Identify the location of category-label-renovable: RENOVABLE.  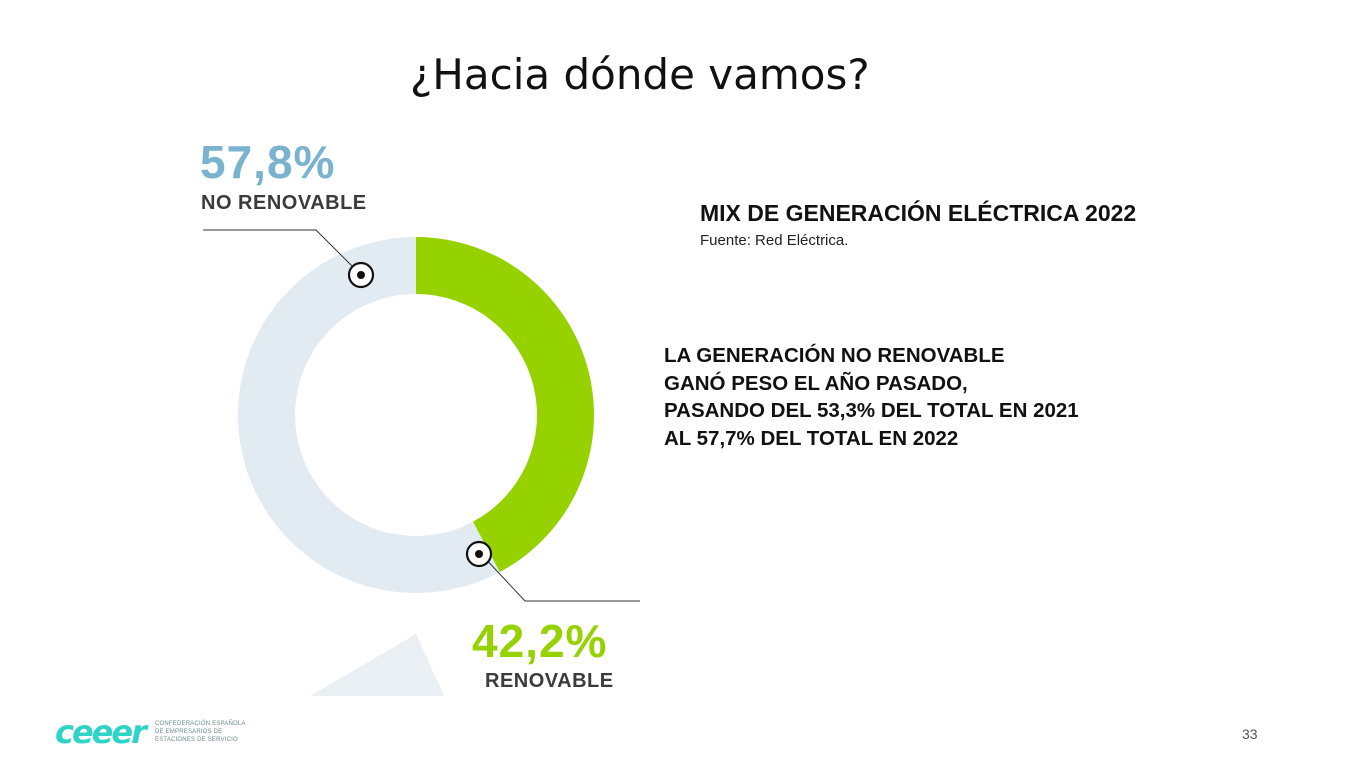
(549, 681).